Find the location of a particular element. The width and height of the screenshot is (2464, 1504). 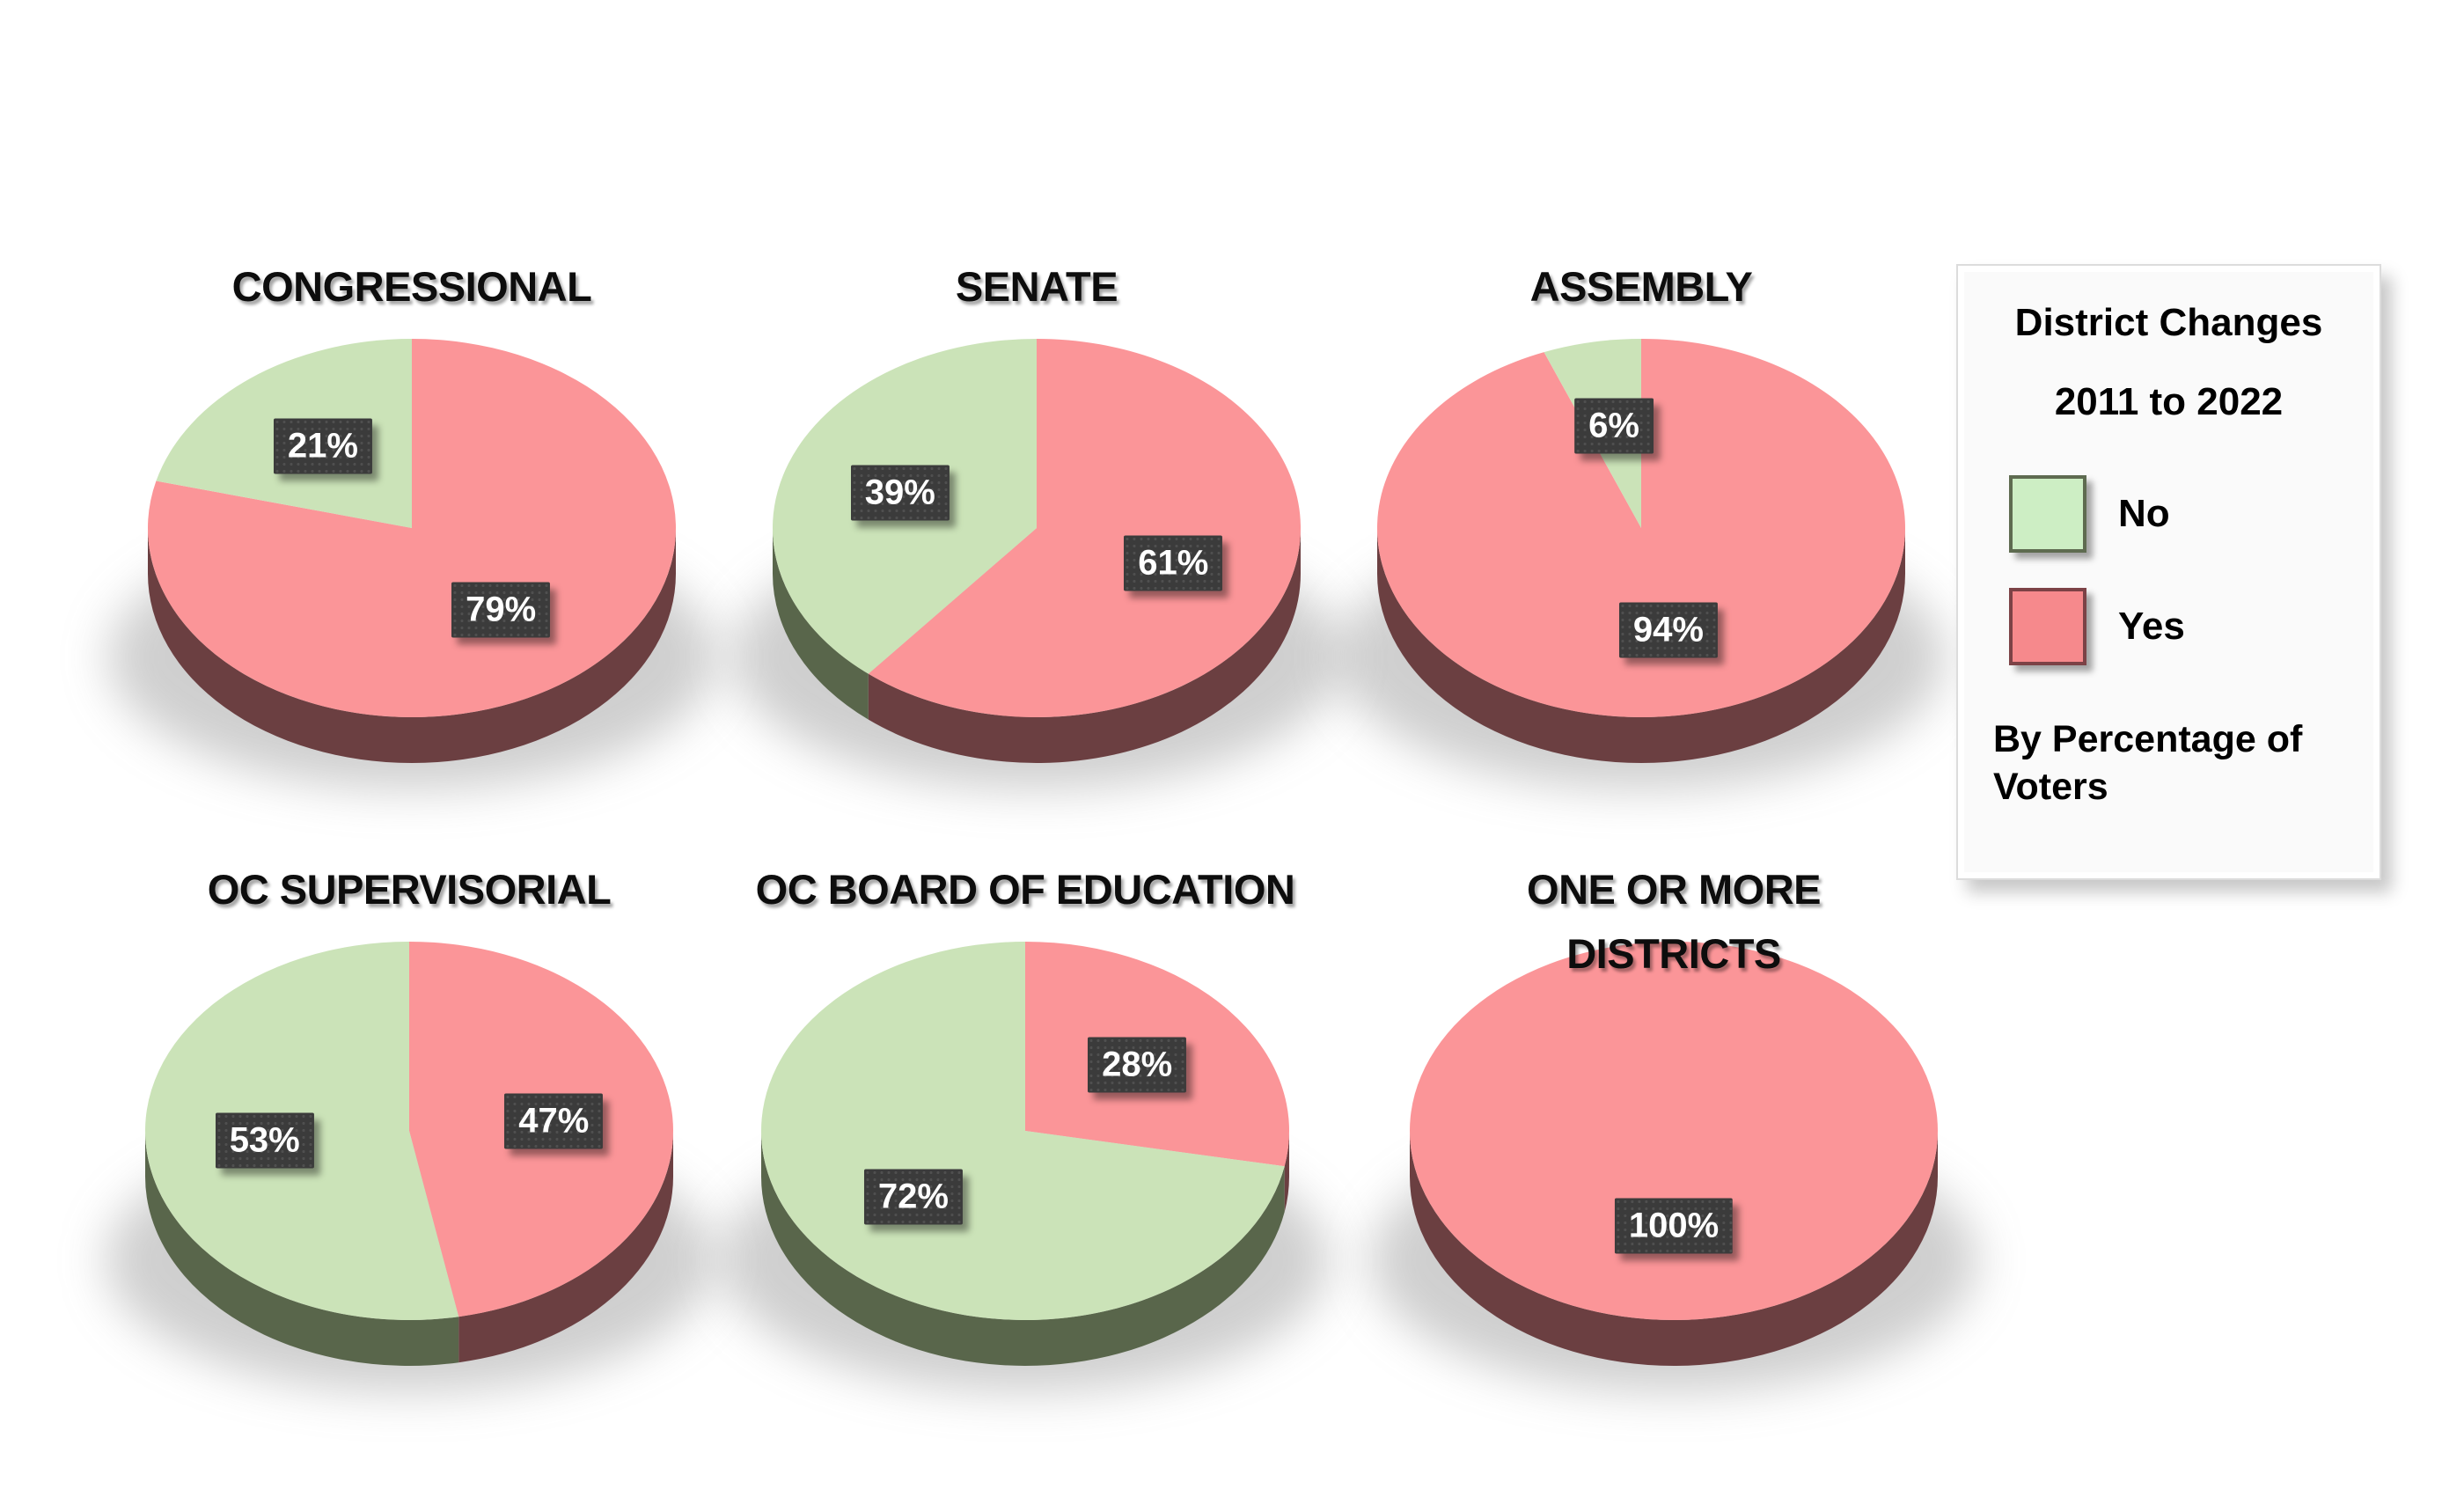

pie-percent-label: 94% is located at coordinates (1668, 630).